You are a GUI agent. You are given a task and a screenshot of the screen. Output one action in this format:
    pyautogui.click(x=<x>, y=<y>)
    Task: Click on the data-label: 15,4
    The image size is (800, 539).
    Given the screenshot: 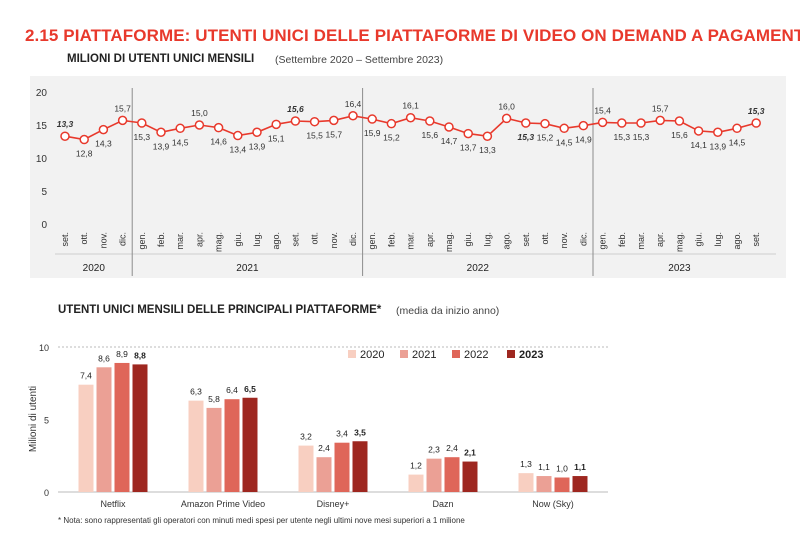 What is the action you would take?
    pyautogui.click(x=602, y=110)
    